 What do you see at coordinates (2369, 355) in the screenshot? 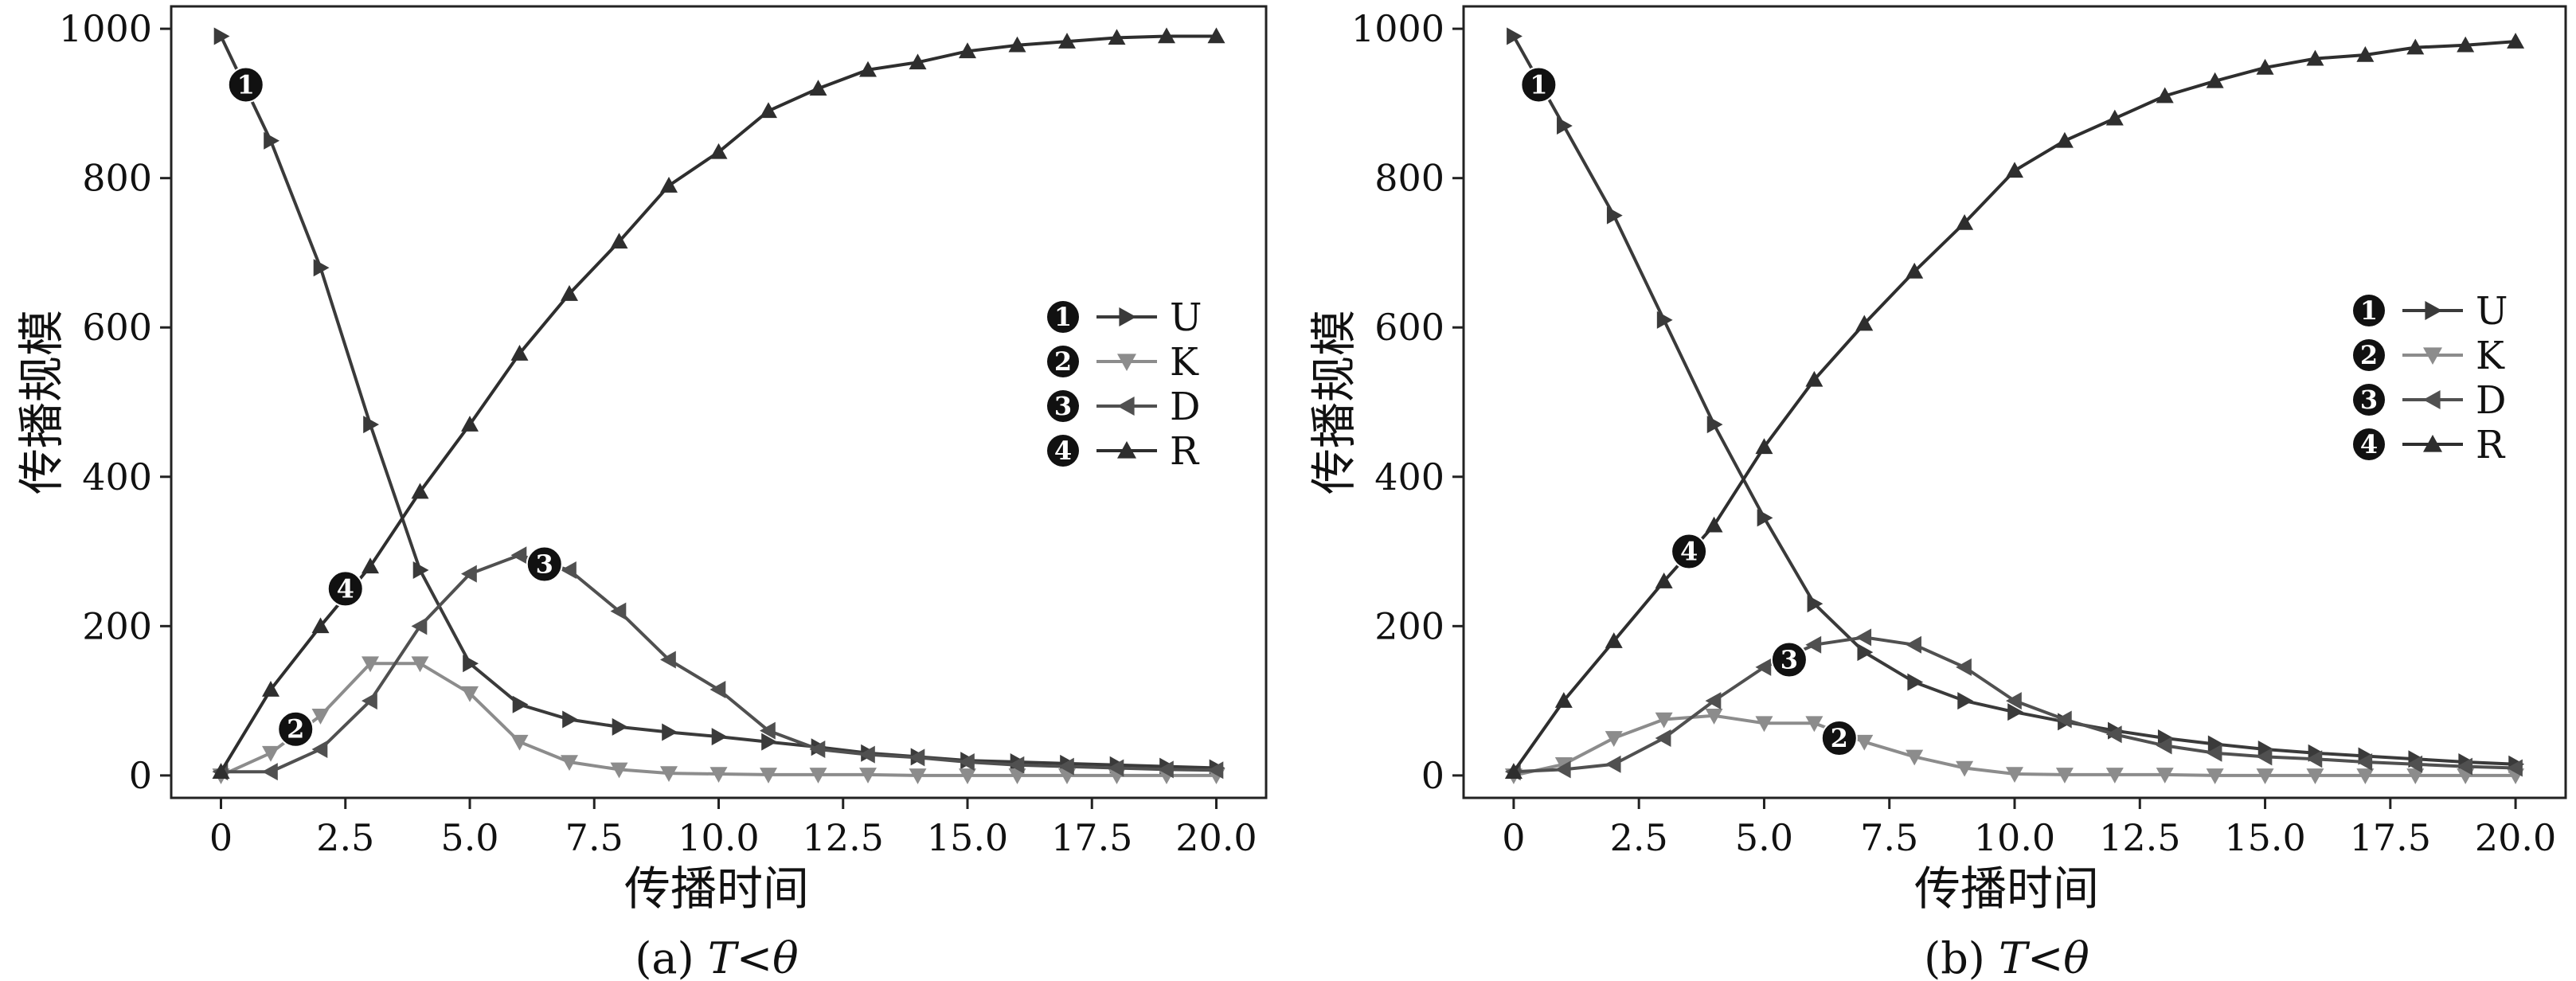
I see `panel-b-legend-number: 2` at bounding box center [2369, 355].